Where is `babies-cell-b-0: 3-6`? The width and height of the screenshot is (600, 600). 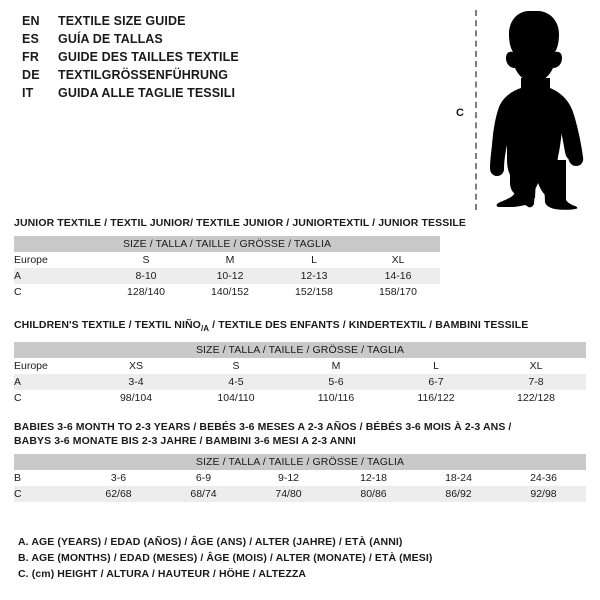 babies-cell-b-0: 3-6 is located at coordinates (118, 478).